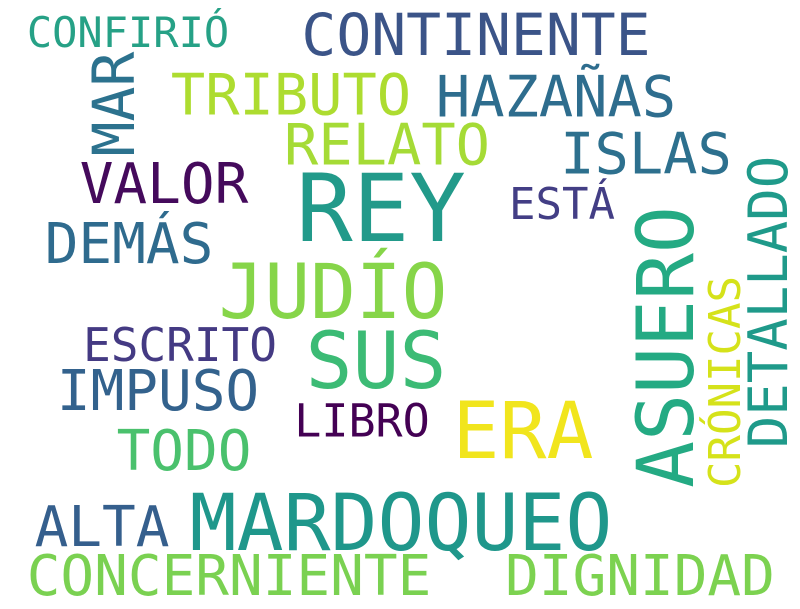 This screenshot has width=800, height=609. What do you see at coordinates (114, 104) in the screenshot?
I see `word-mar: MAR` at bounding box center [114, 104].